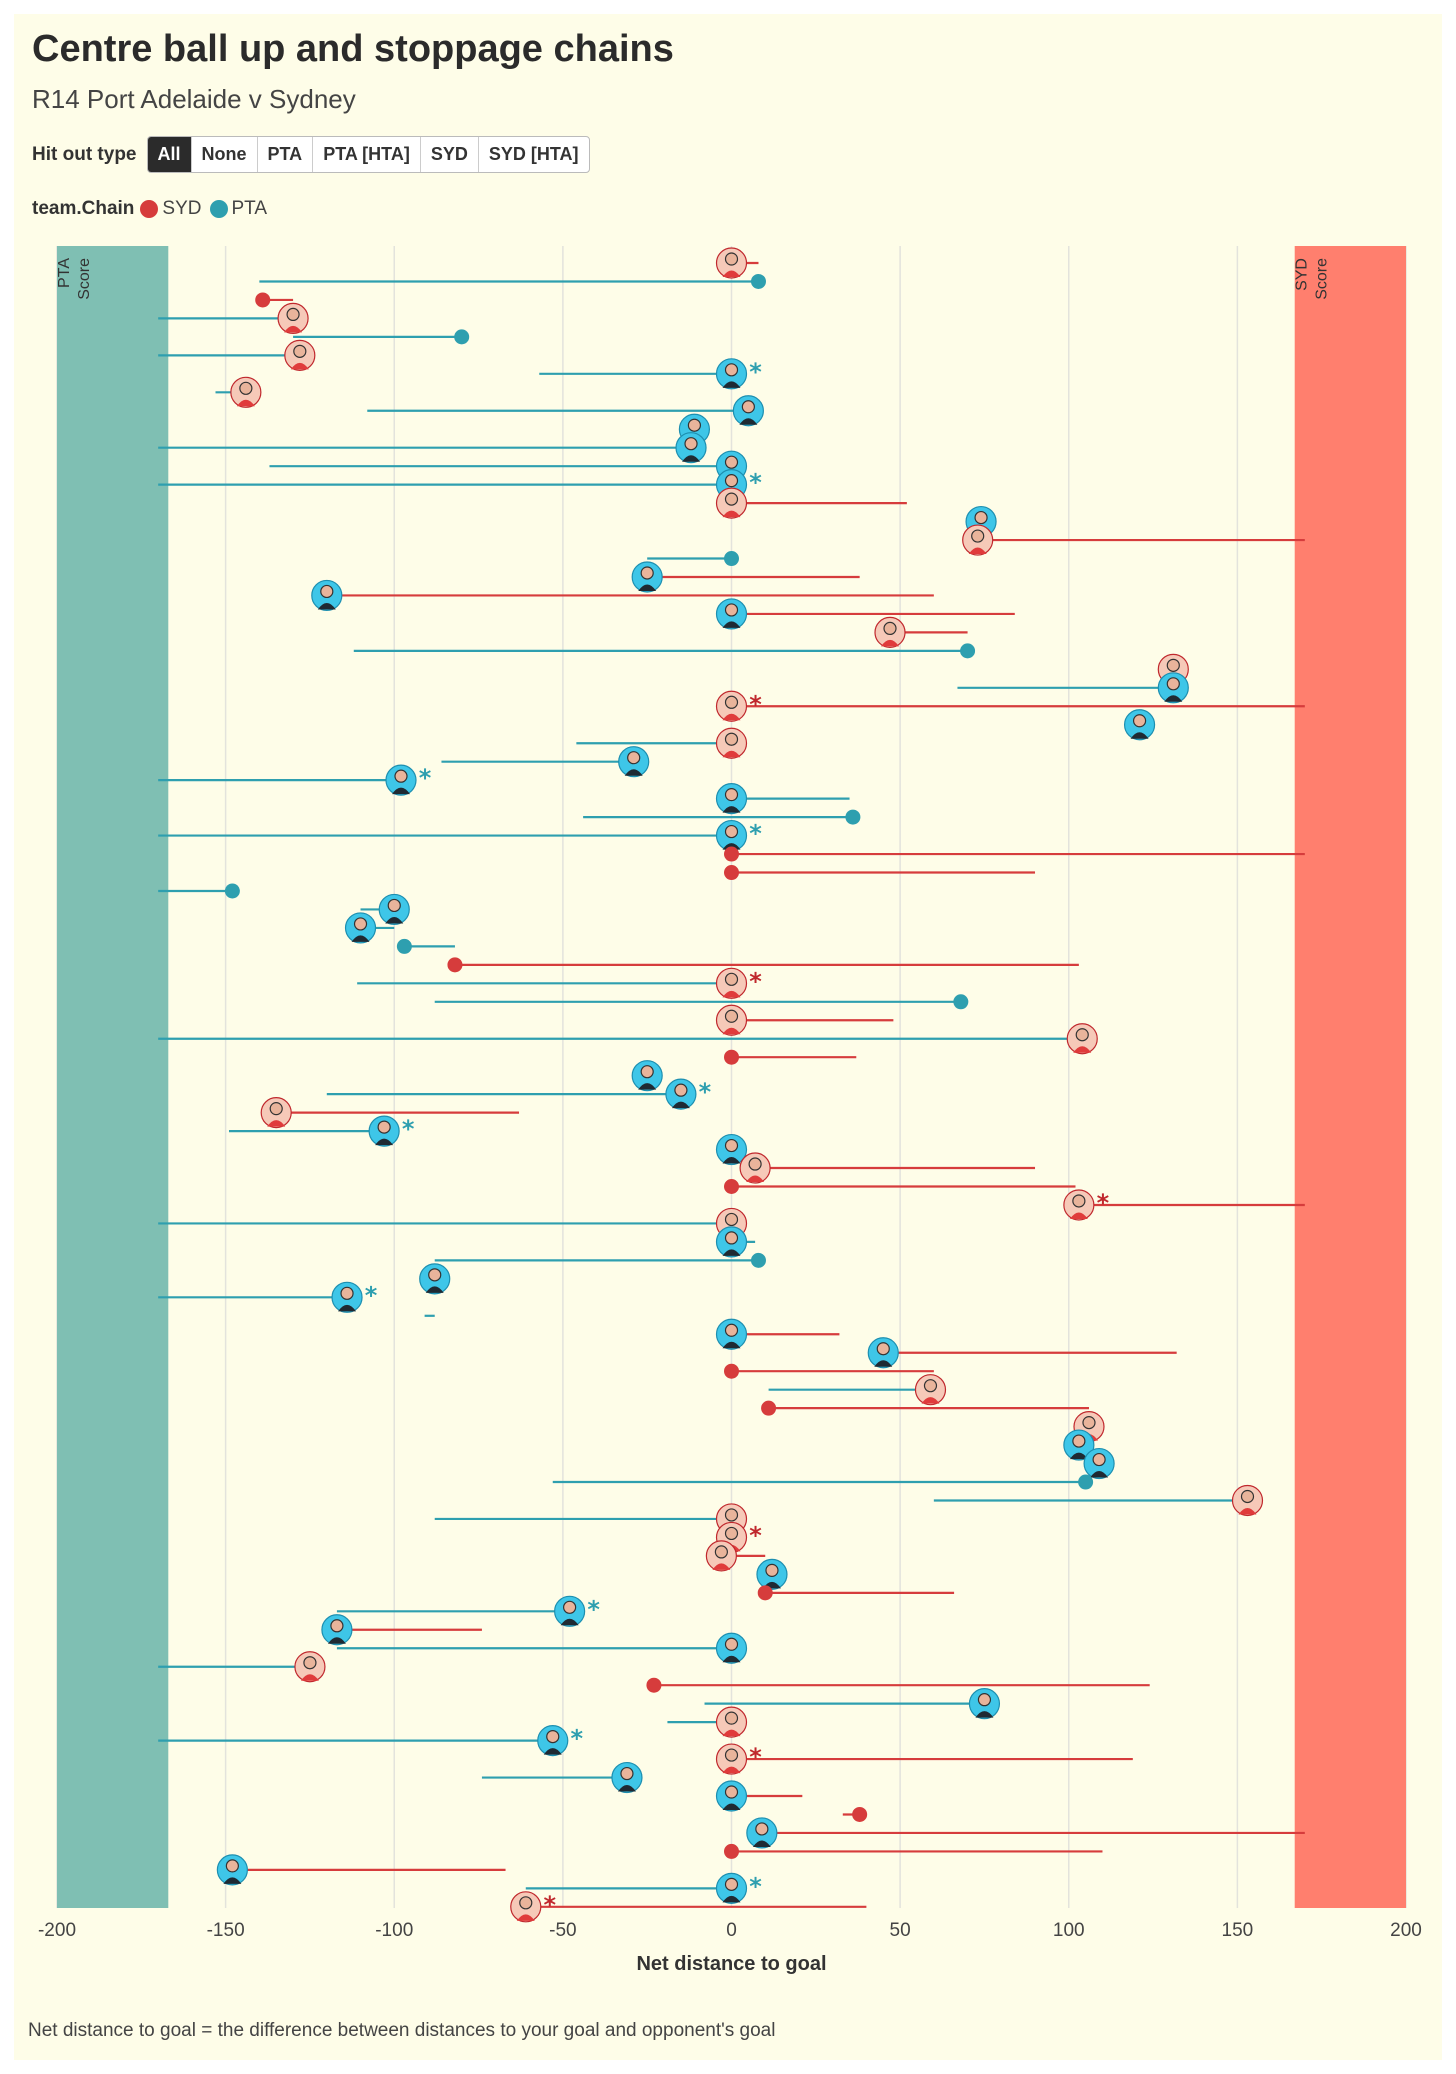  I want to click on filter-option-syd: SYD, so click(450, 154).